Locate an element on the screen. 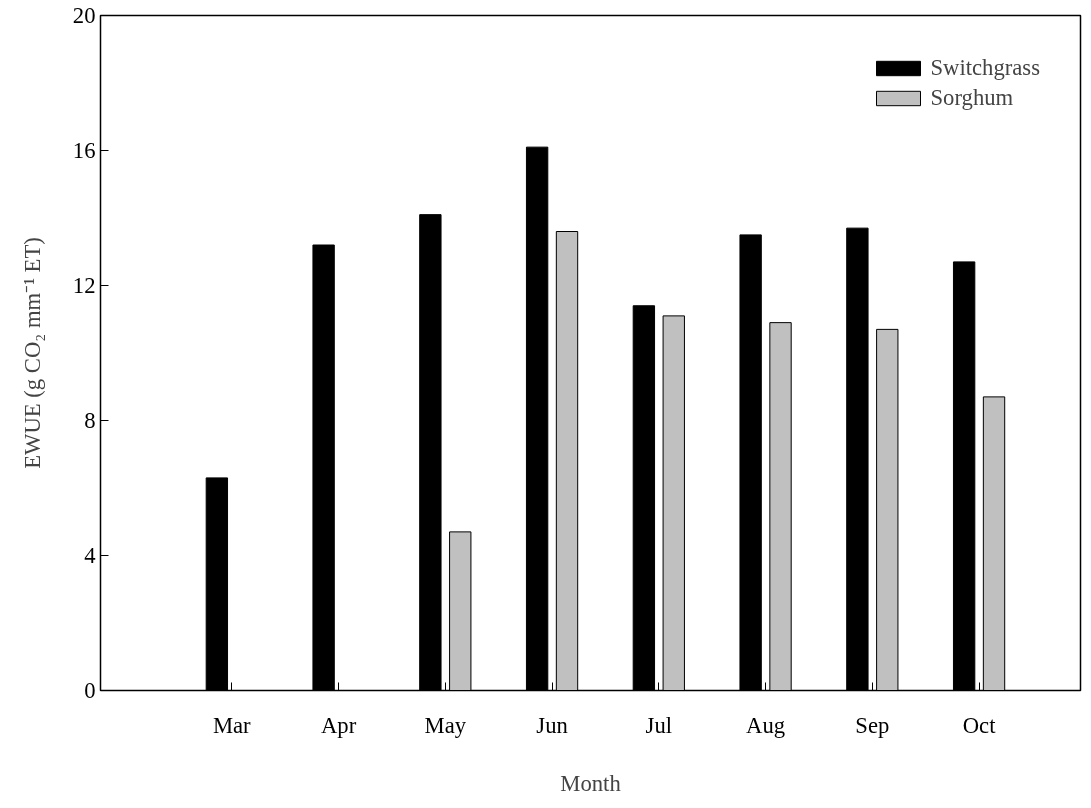 This screenshot has width=1091, height=808. y-tick-label: 4 is located at coordinates (90, 555).